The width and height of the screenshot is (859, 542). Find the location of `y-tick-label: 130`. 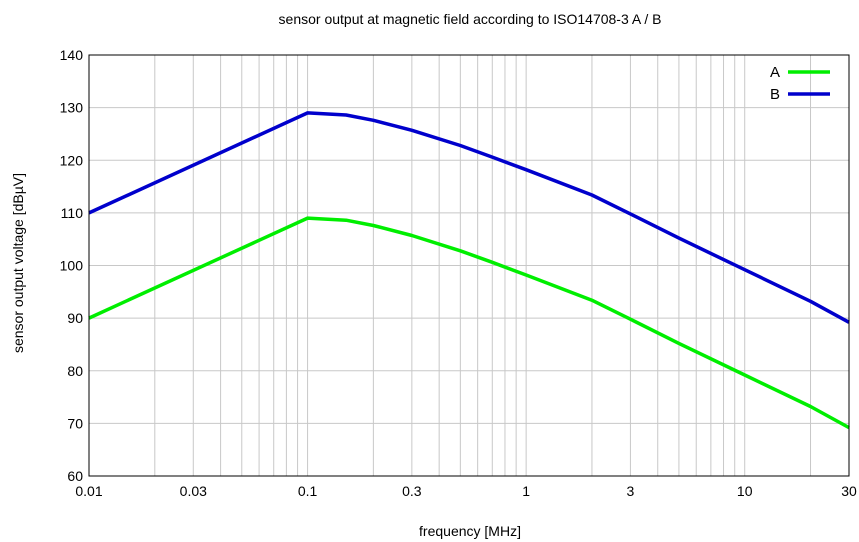

y-tick-label: 130 is located at coordinates (72, 108).